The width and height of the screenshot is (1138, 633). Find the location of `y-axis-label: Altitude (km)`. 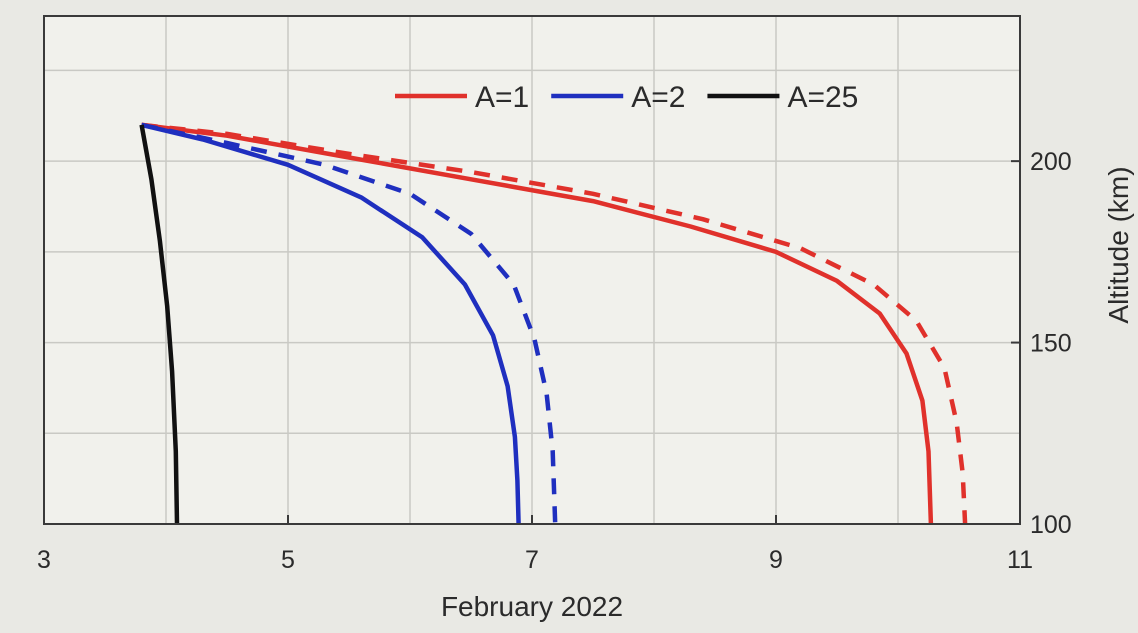

y-axis-label: Altitude (km) is located at coordinates (1118, 244).